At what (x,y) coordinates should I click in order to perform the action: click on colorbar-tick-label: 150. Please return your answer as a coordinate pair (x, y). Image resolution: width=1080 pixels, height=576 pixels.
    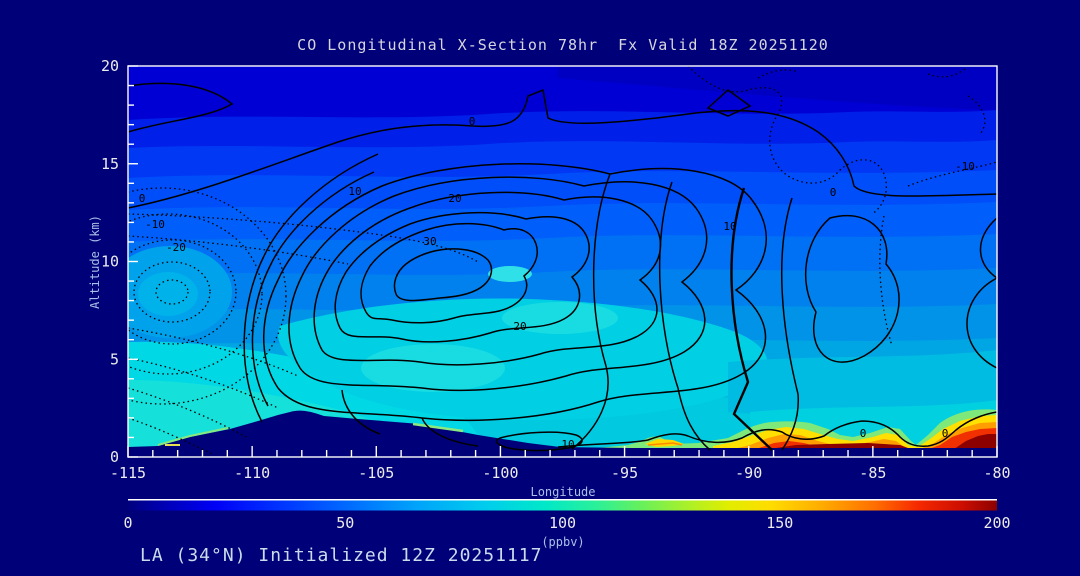
    Looking at the image, I should click on (779, 523).